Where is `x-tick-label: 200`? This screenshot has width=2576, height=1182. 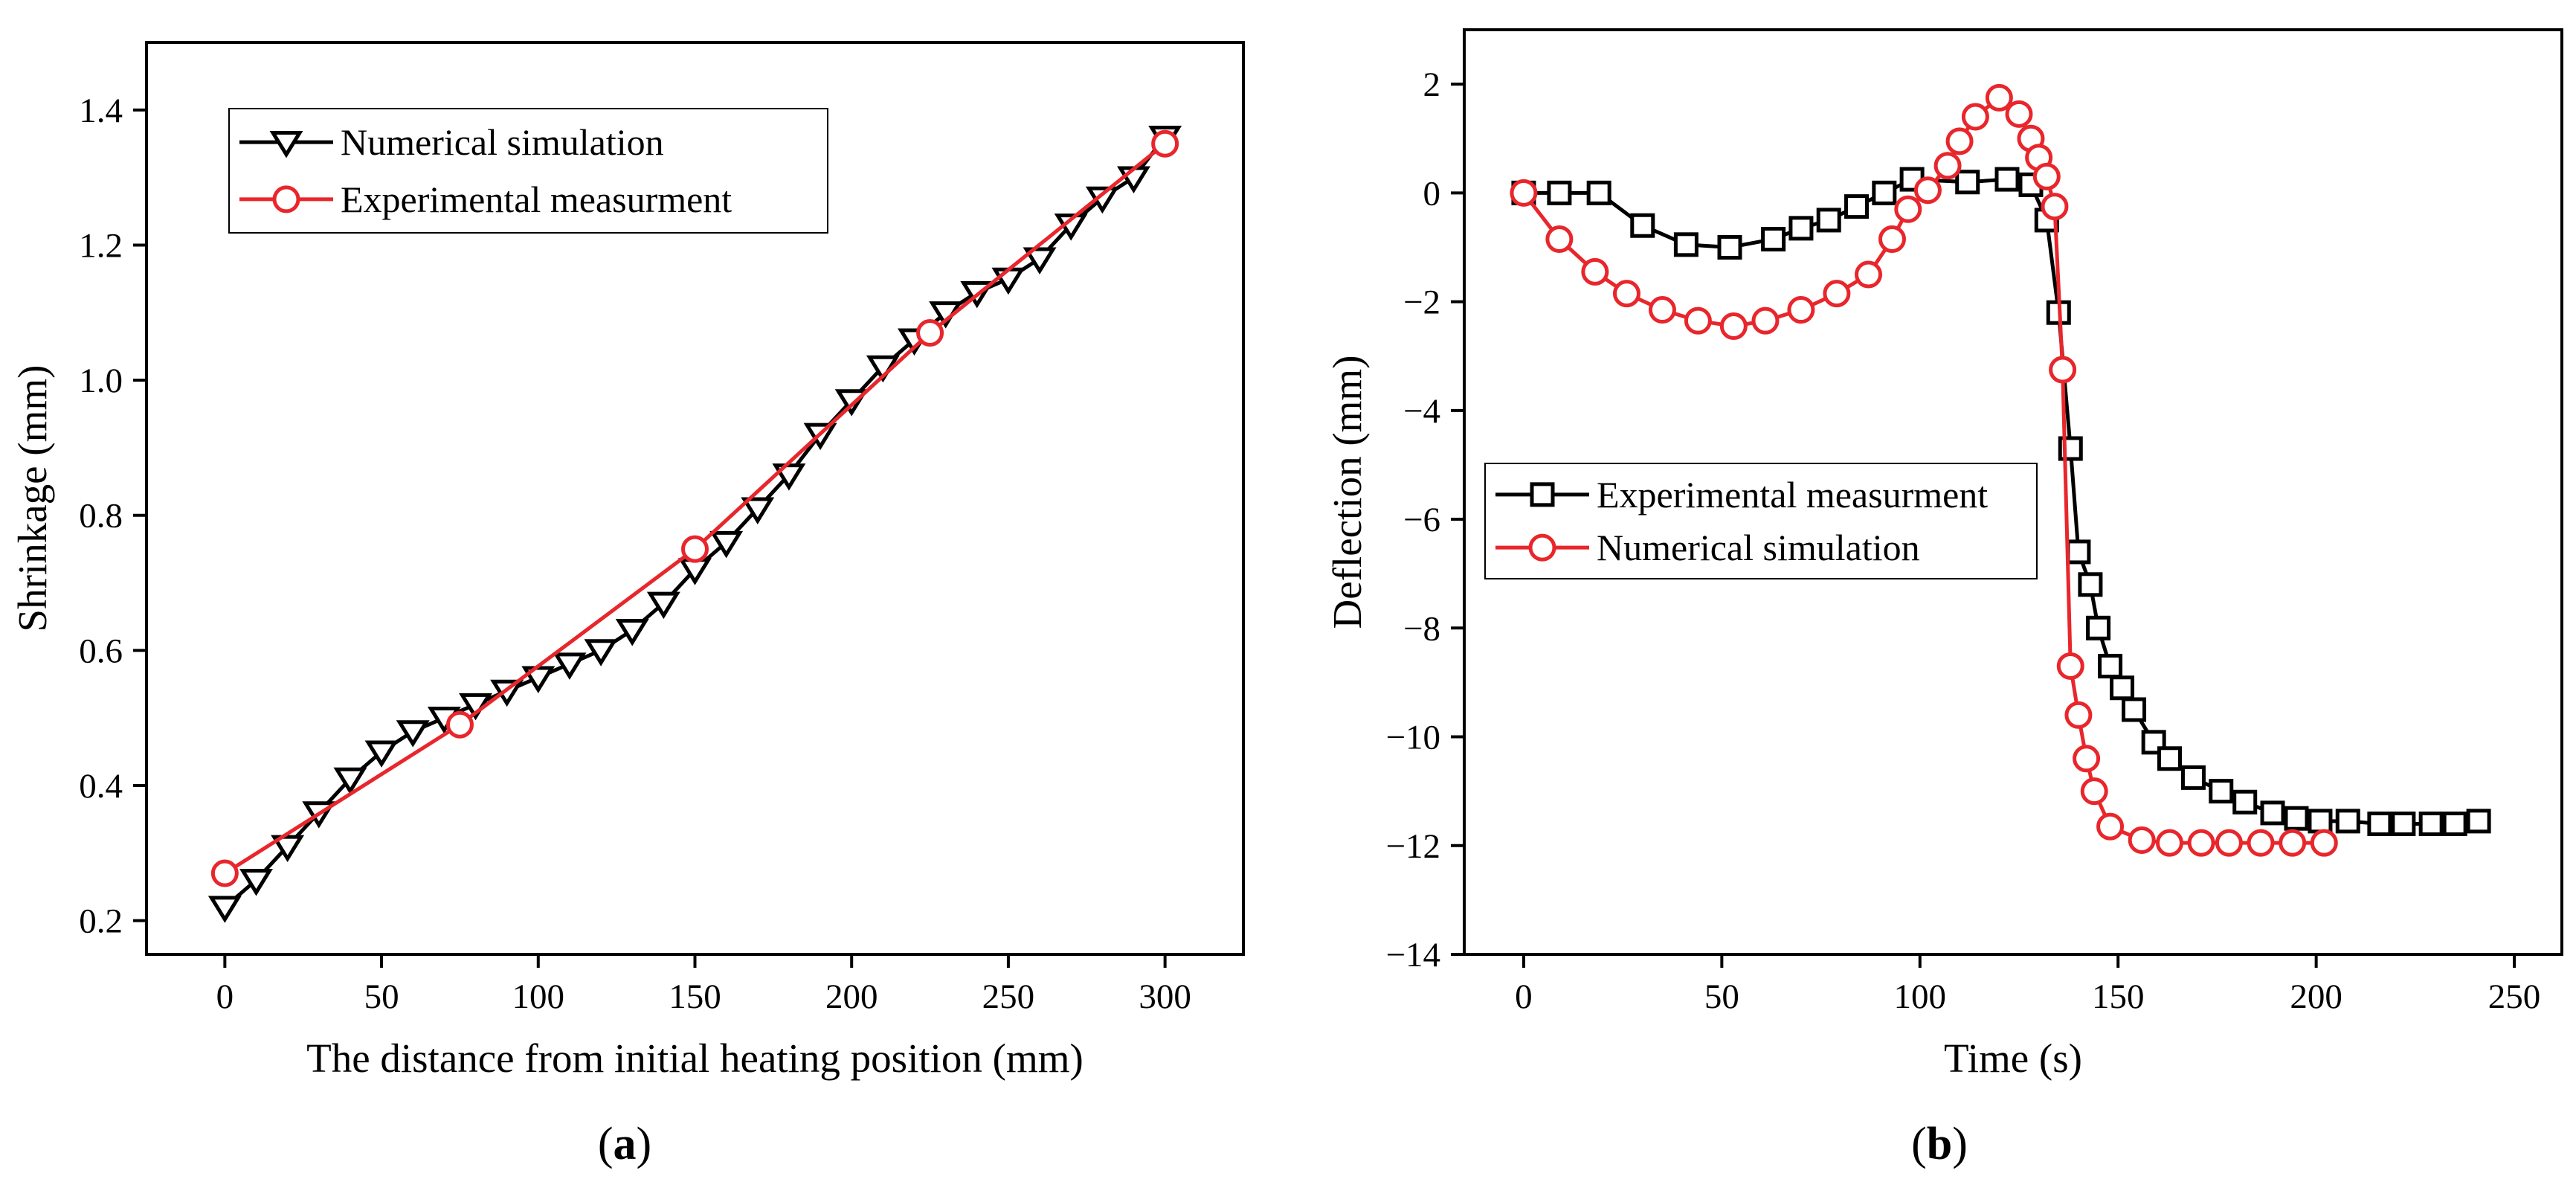
x-tick-label: 200 is located at coordinates (851, 997).